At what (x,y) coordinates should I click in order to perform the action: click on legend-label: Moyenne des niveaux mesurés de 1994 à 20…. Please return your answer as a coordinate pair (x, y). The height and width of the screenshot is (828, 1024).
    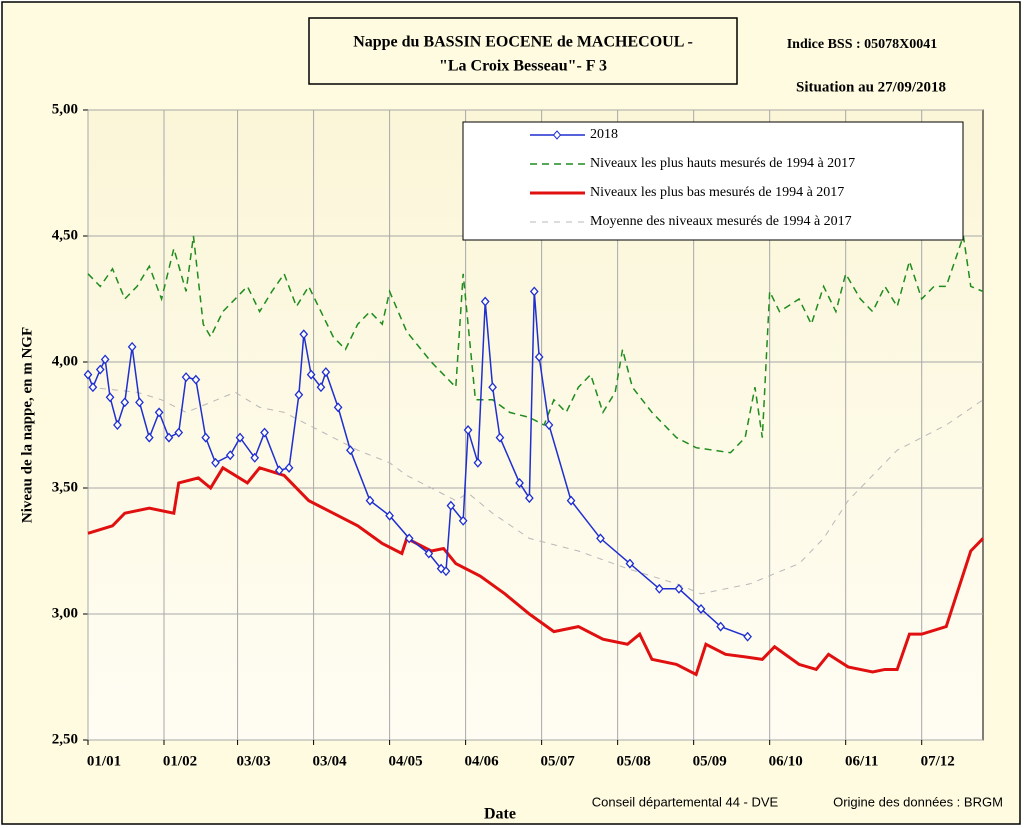
    Looking at the image, I should click on (721, 221).